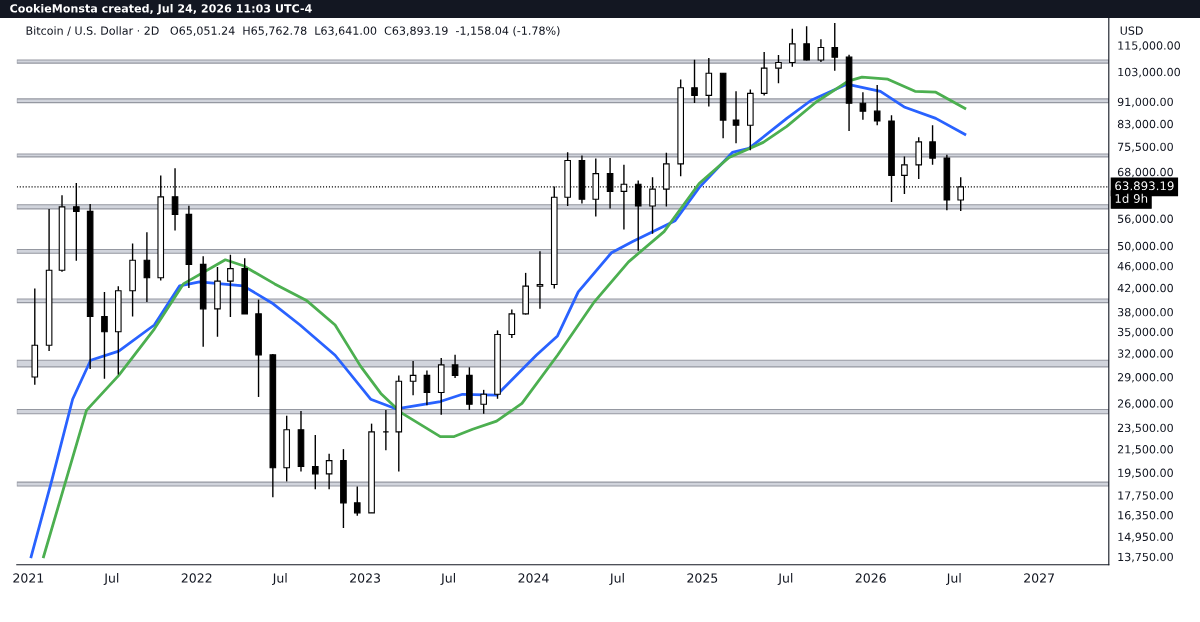  Describe the element at coordinates (1145, 246) in the screenshot. I see `y-tick-label: 50,000.00` at that location.